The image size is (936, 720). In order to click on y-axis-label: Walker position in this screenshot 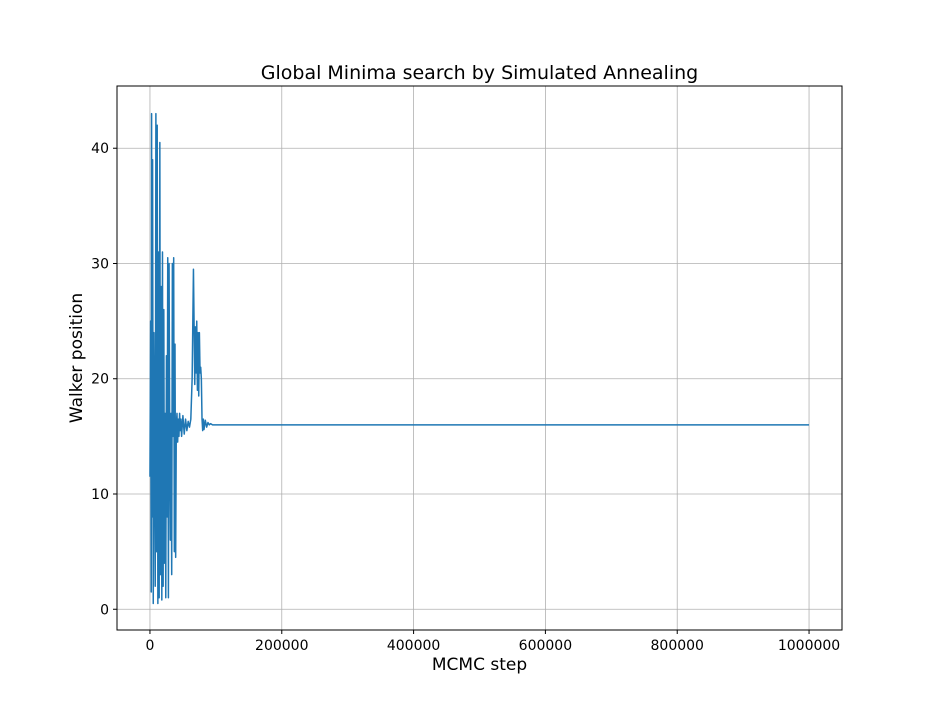, I will do `click(77, 358)`.